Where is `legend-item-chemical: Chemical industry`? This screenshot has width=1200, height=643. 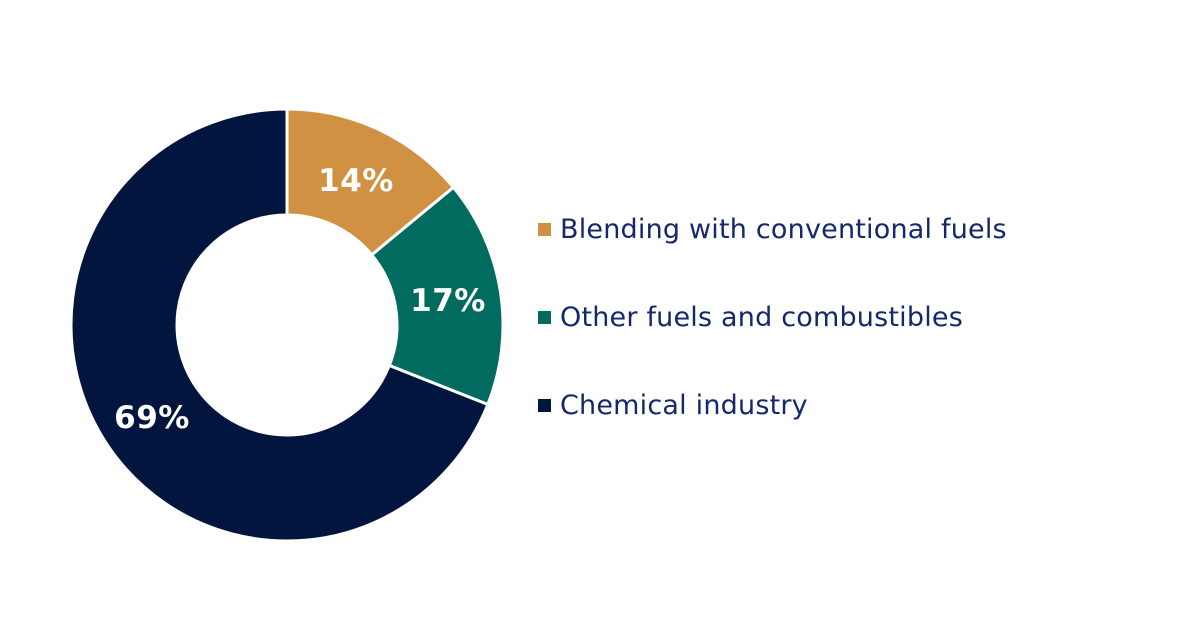
legend-item-chemical: Chemical industry is located at coordinates (772, 405).